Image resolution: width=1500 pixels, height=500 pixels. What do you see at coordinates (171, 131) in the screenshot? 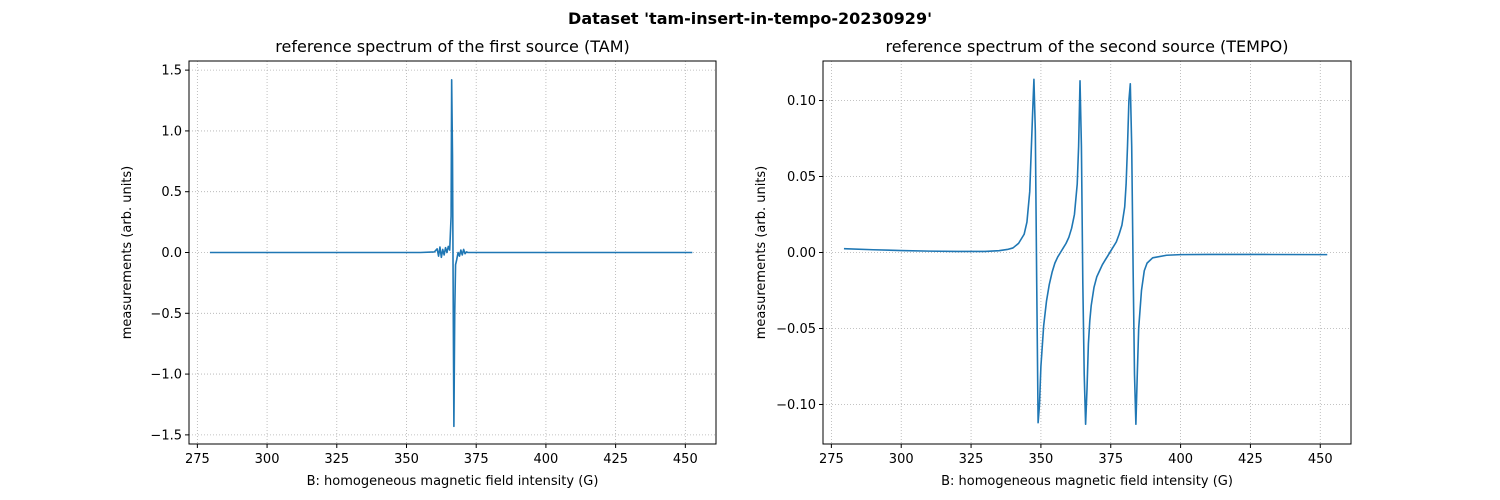
I see `y-tick-label: 1.0` at bounding box center [171, 131].